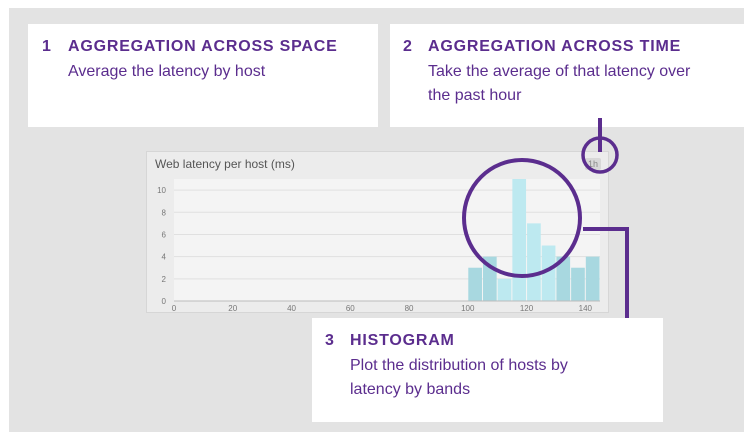  What do you see at coordinates (606, 229) in the screenshot?
I see `connector-line-histogram-h` at bounding box center [606, 229].